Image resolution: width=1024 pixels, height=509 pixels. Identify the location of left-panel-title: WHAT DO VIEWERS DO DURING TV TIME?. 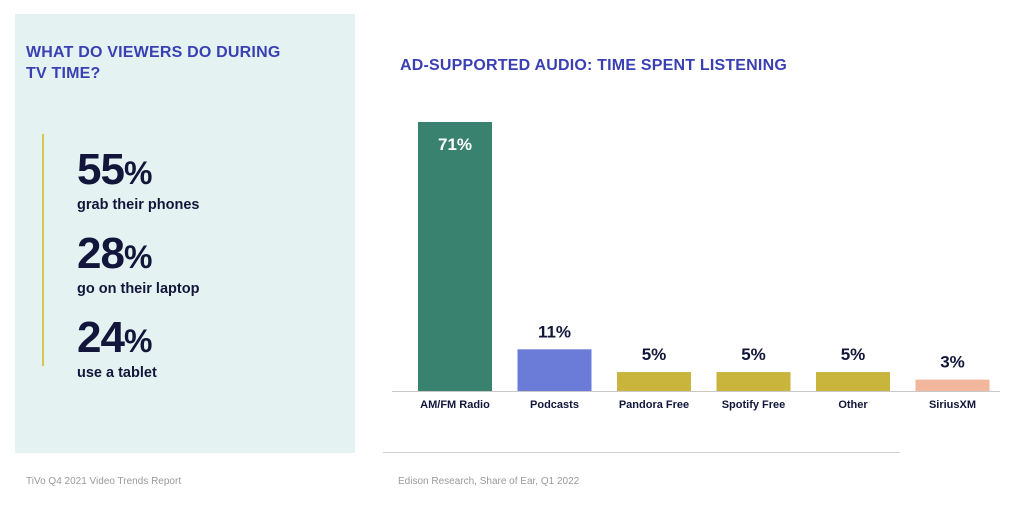
(153, 63).